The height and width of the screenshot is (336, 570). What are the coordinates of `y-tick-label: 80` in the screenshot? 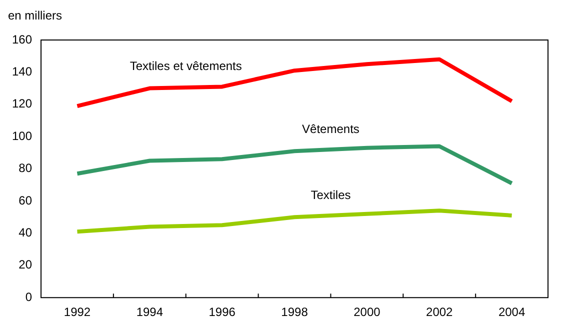 It's located at (25, 168).